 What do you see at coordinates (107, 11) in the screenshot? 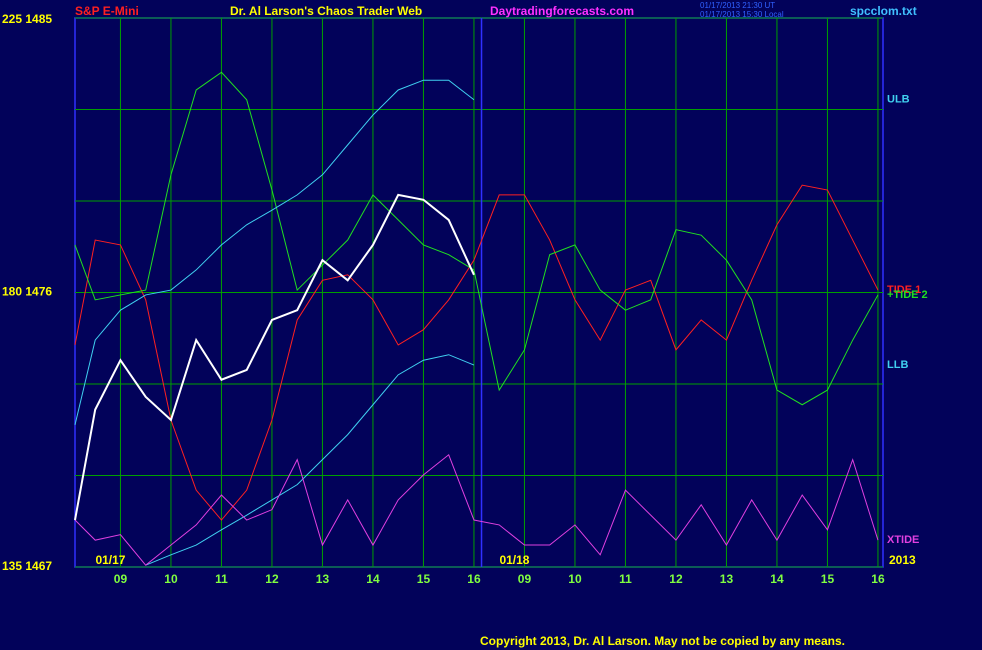
I see `instrument: S&P E-Mini` at bounding box center [107, 11].